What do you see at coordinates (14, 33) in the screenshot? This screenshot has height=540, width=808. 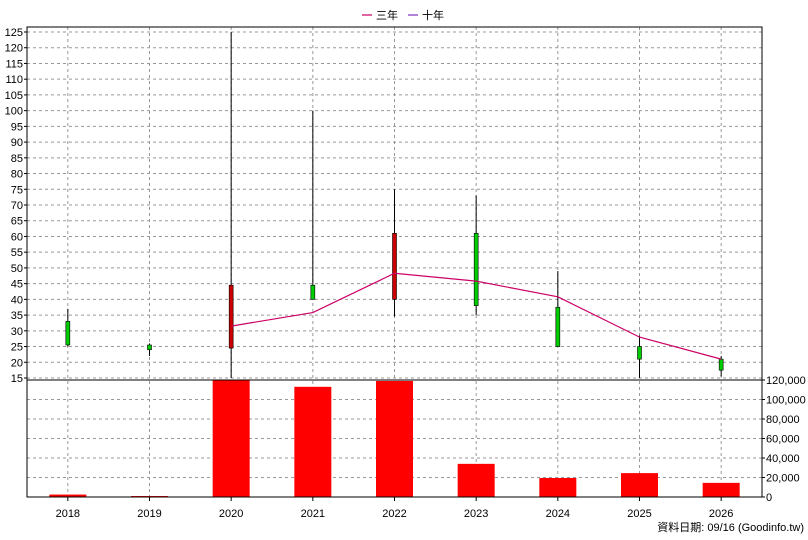 I see `price-tick-label: 125` at bounding box center [14, 33].